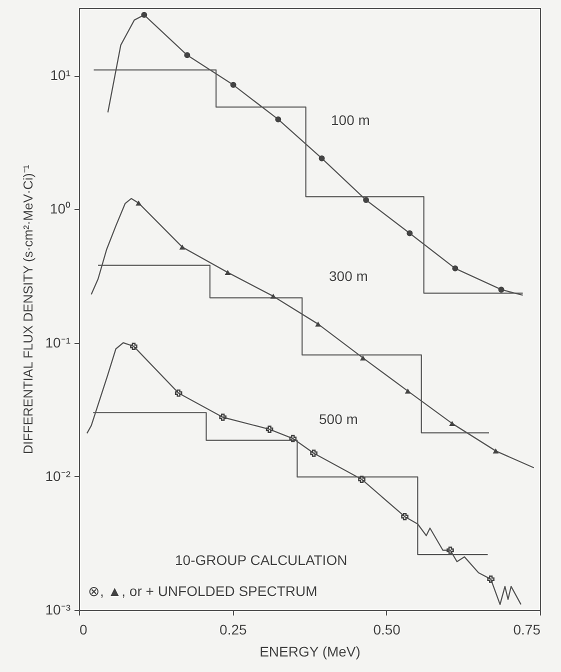 This screenshot has width=561, height=672. Describe the element at coordinates (84, 630) in the screenshot. I see `x-tick-label: 0` at that location.